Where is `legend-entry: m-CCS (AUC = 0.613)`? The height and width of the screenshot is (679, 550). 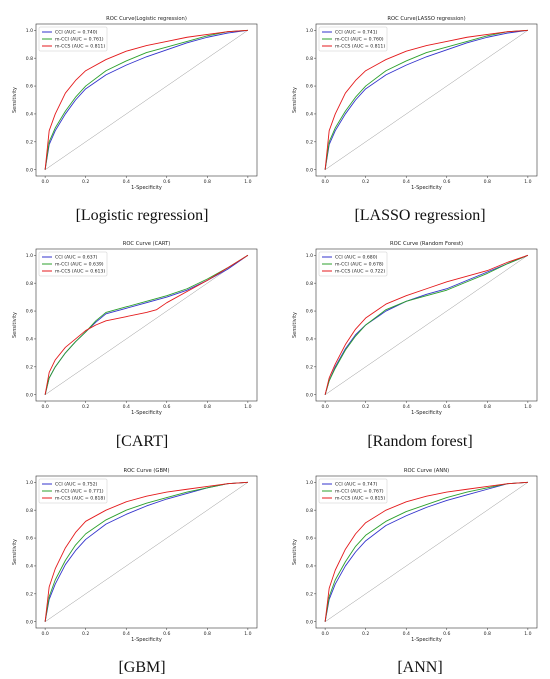
legend-entry: m-CCS (AUC = 0.613) is located at coordinates (80, 272).